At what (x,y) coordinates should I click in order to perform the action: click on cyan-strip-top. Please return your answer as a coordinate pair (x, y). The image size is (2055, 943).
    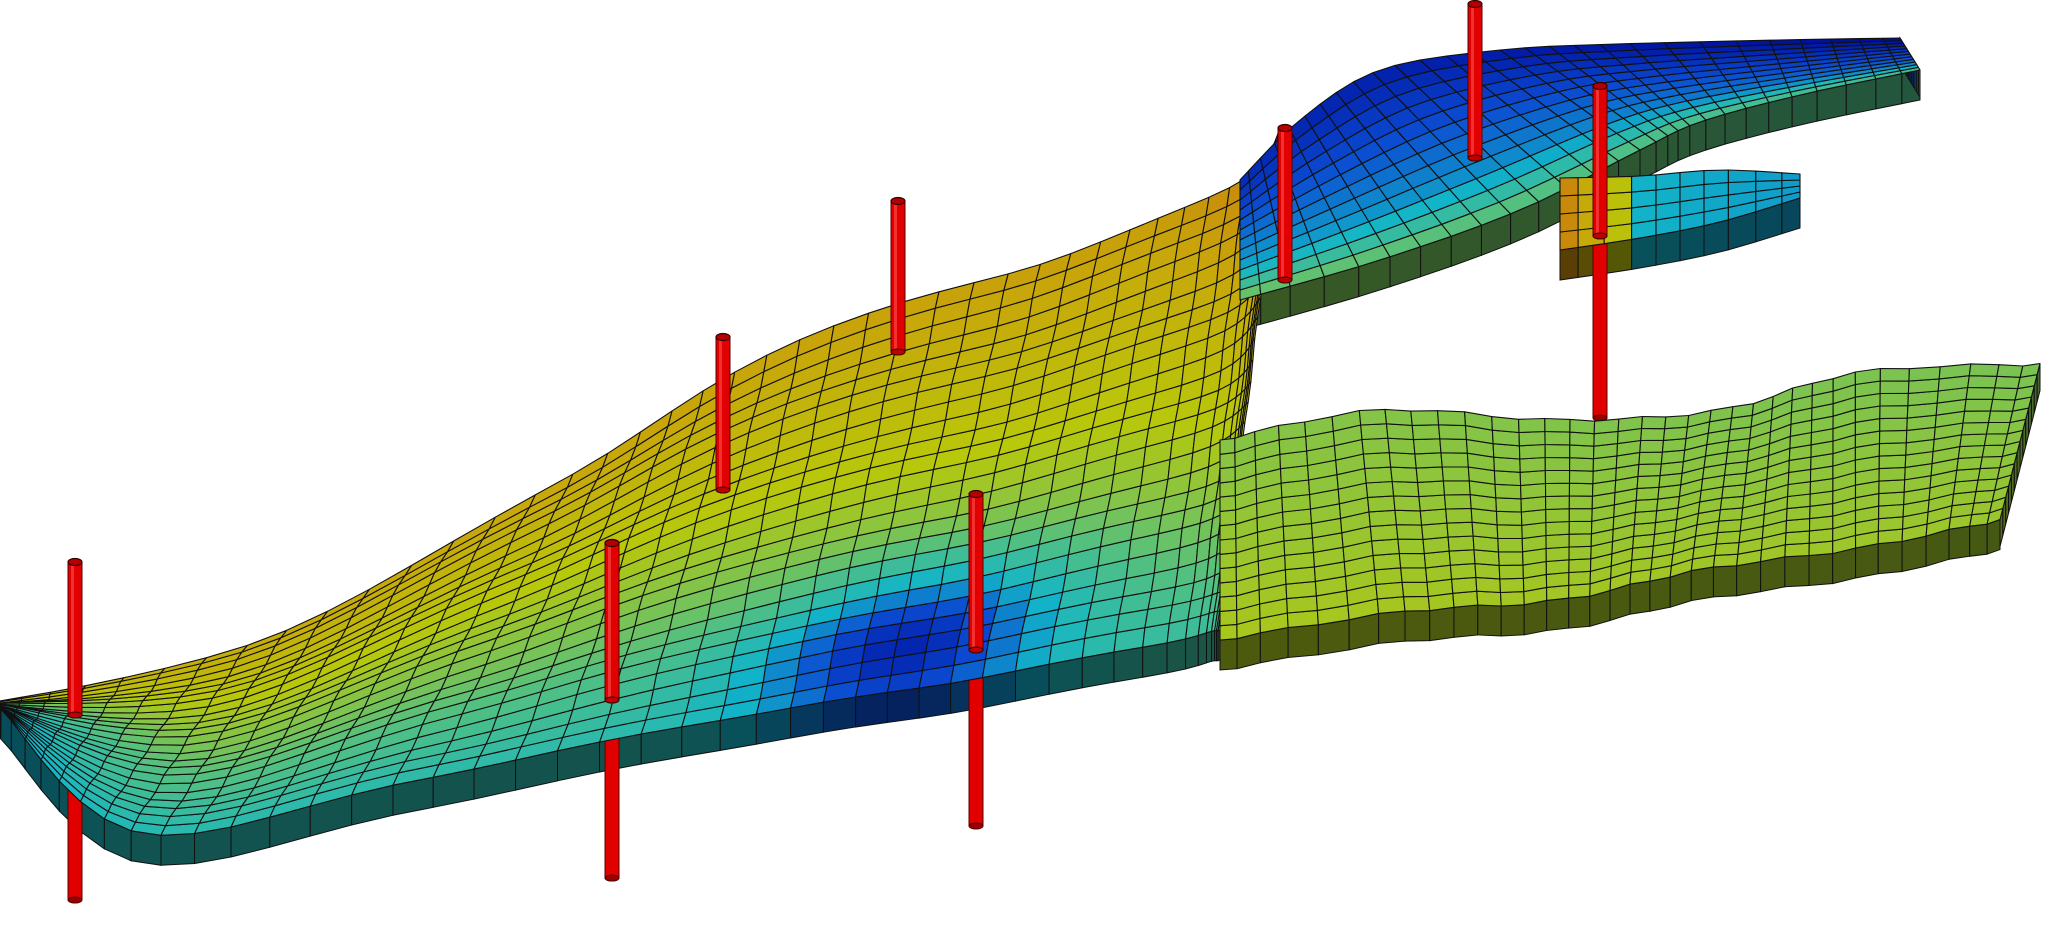
    Looking at the image, I should click on (1680, 210).